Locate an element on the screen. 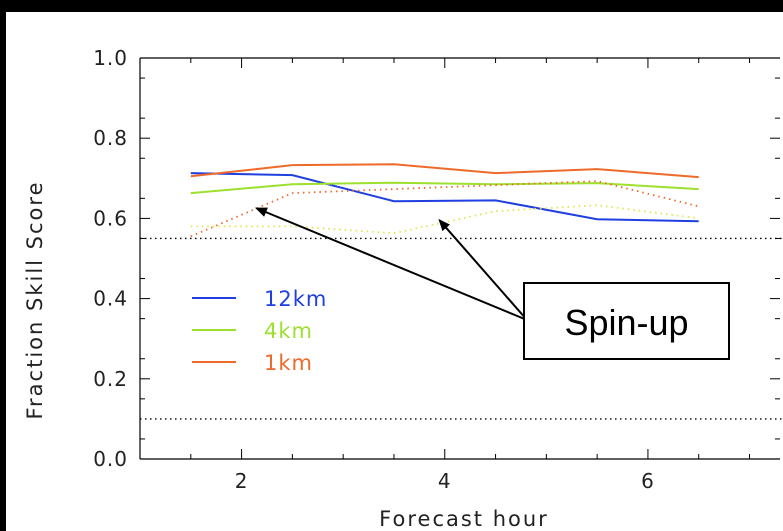 The height and width of the screenshot is (531, 783). annotation-box is located at coordinates (626, 321).